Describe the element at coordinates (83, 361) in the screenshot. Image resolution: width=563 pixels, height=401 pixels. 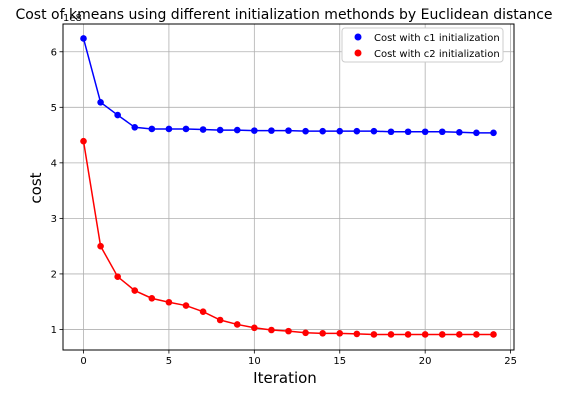
I see `x-tick-label: 0` at that location.